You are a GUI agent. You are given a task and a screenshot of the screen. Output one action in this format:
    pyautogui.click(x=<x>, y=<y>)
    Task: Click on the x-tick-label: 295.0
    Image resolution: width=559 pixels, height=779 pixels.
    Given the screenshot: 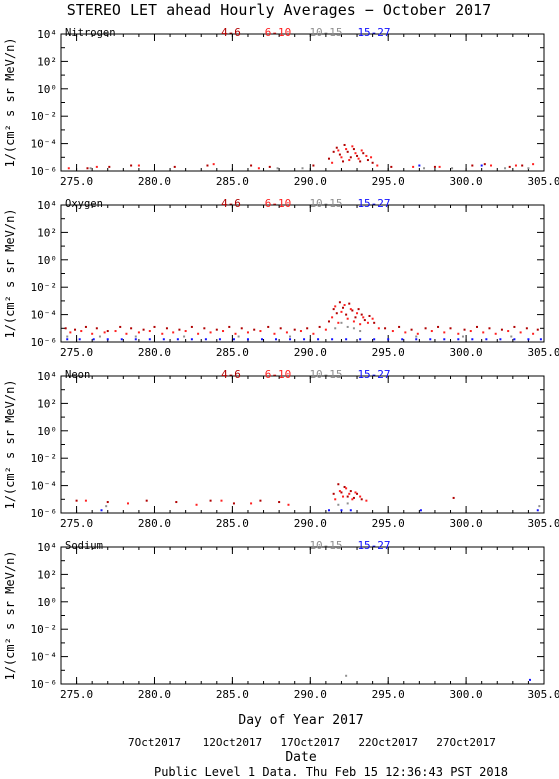 What is the action you would take?
    pyautogui.click(x=388, y=694)
    